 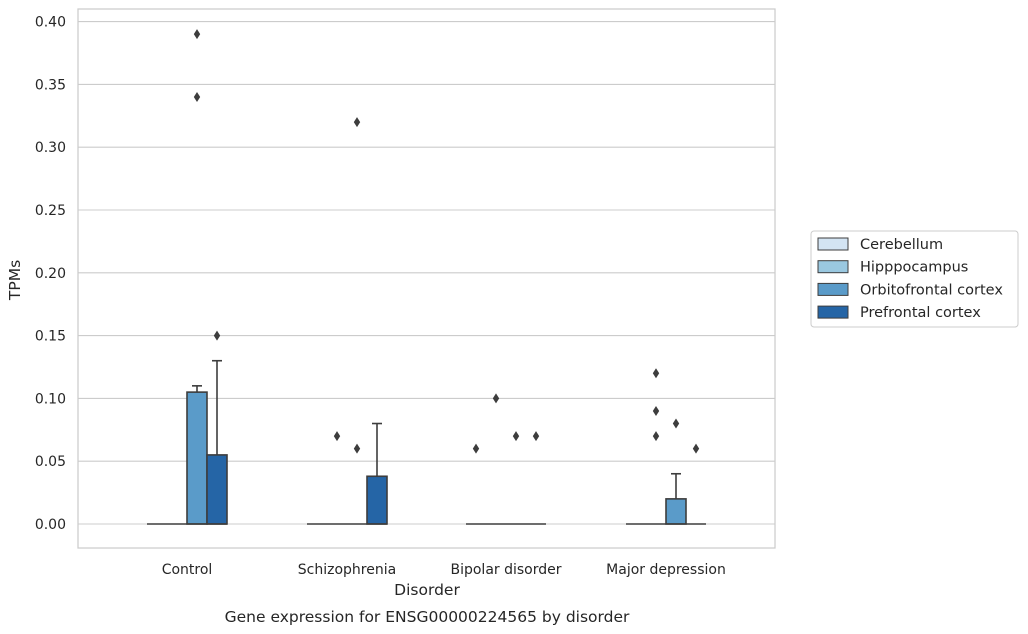 What do you see at coordinates (914, 268) in the screenshot?
I see `legend-label: Hipppocampus` at bounding box center [914, 268].